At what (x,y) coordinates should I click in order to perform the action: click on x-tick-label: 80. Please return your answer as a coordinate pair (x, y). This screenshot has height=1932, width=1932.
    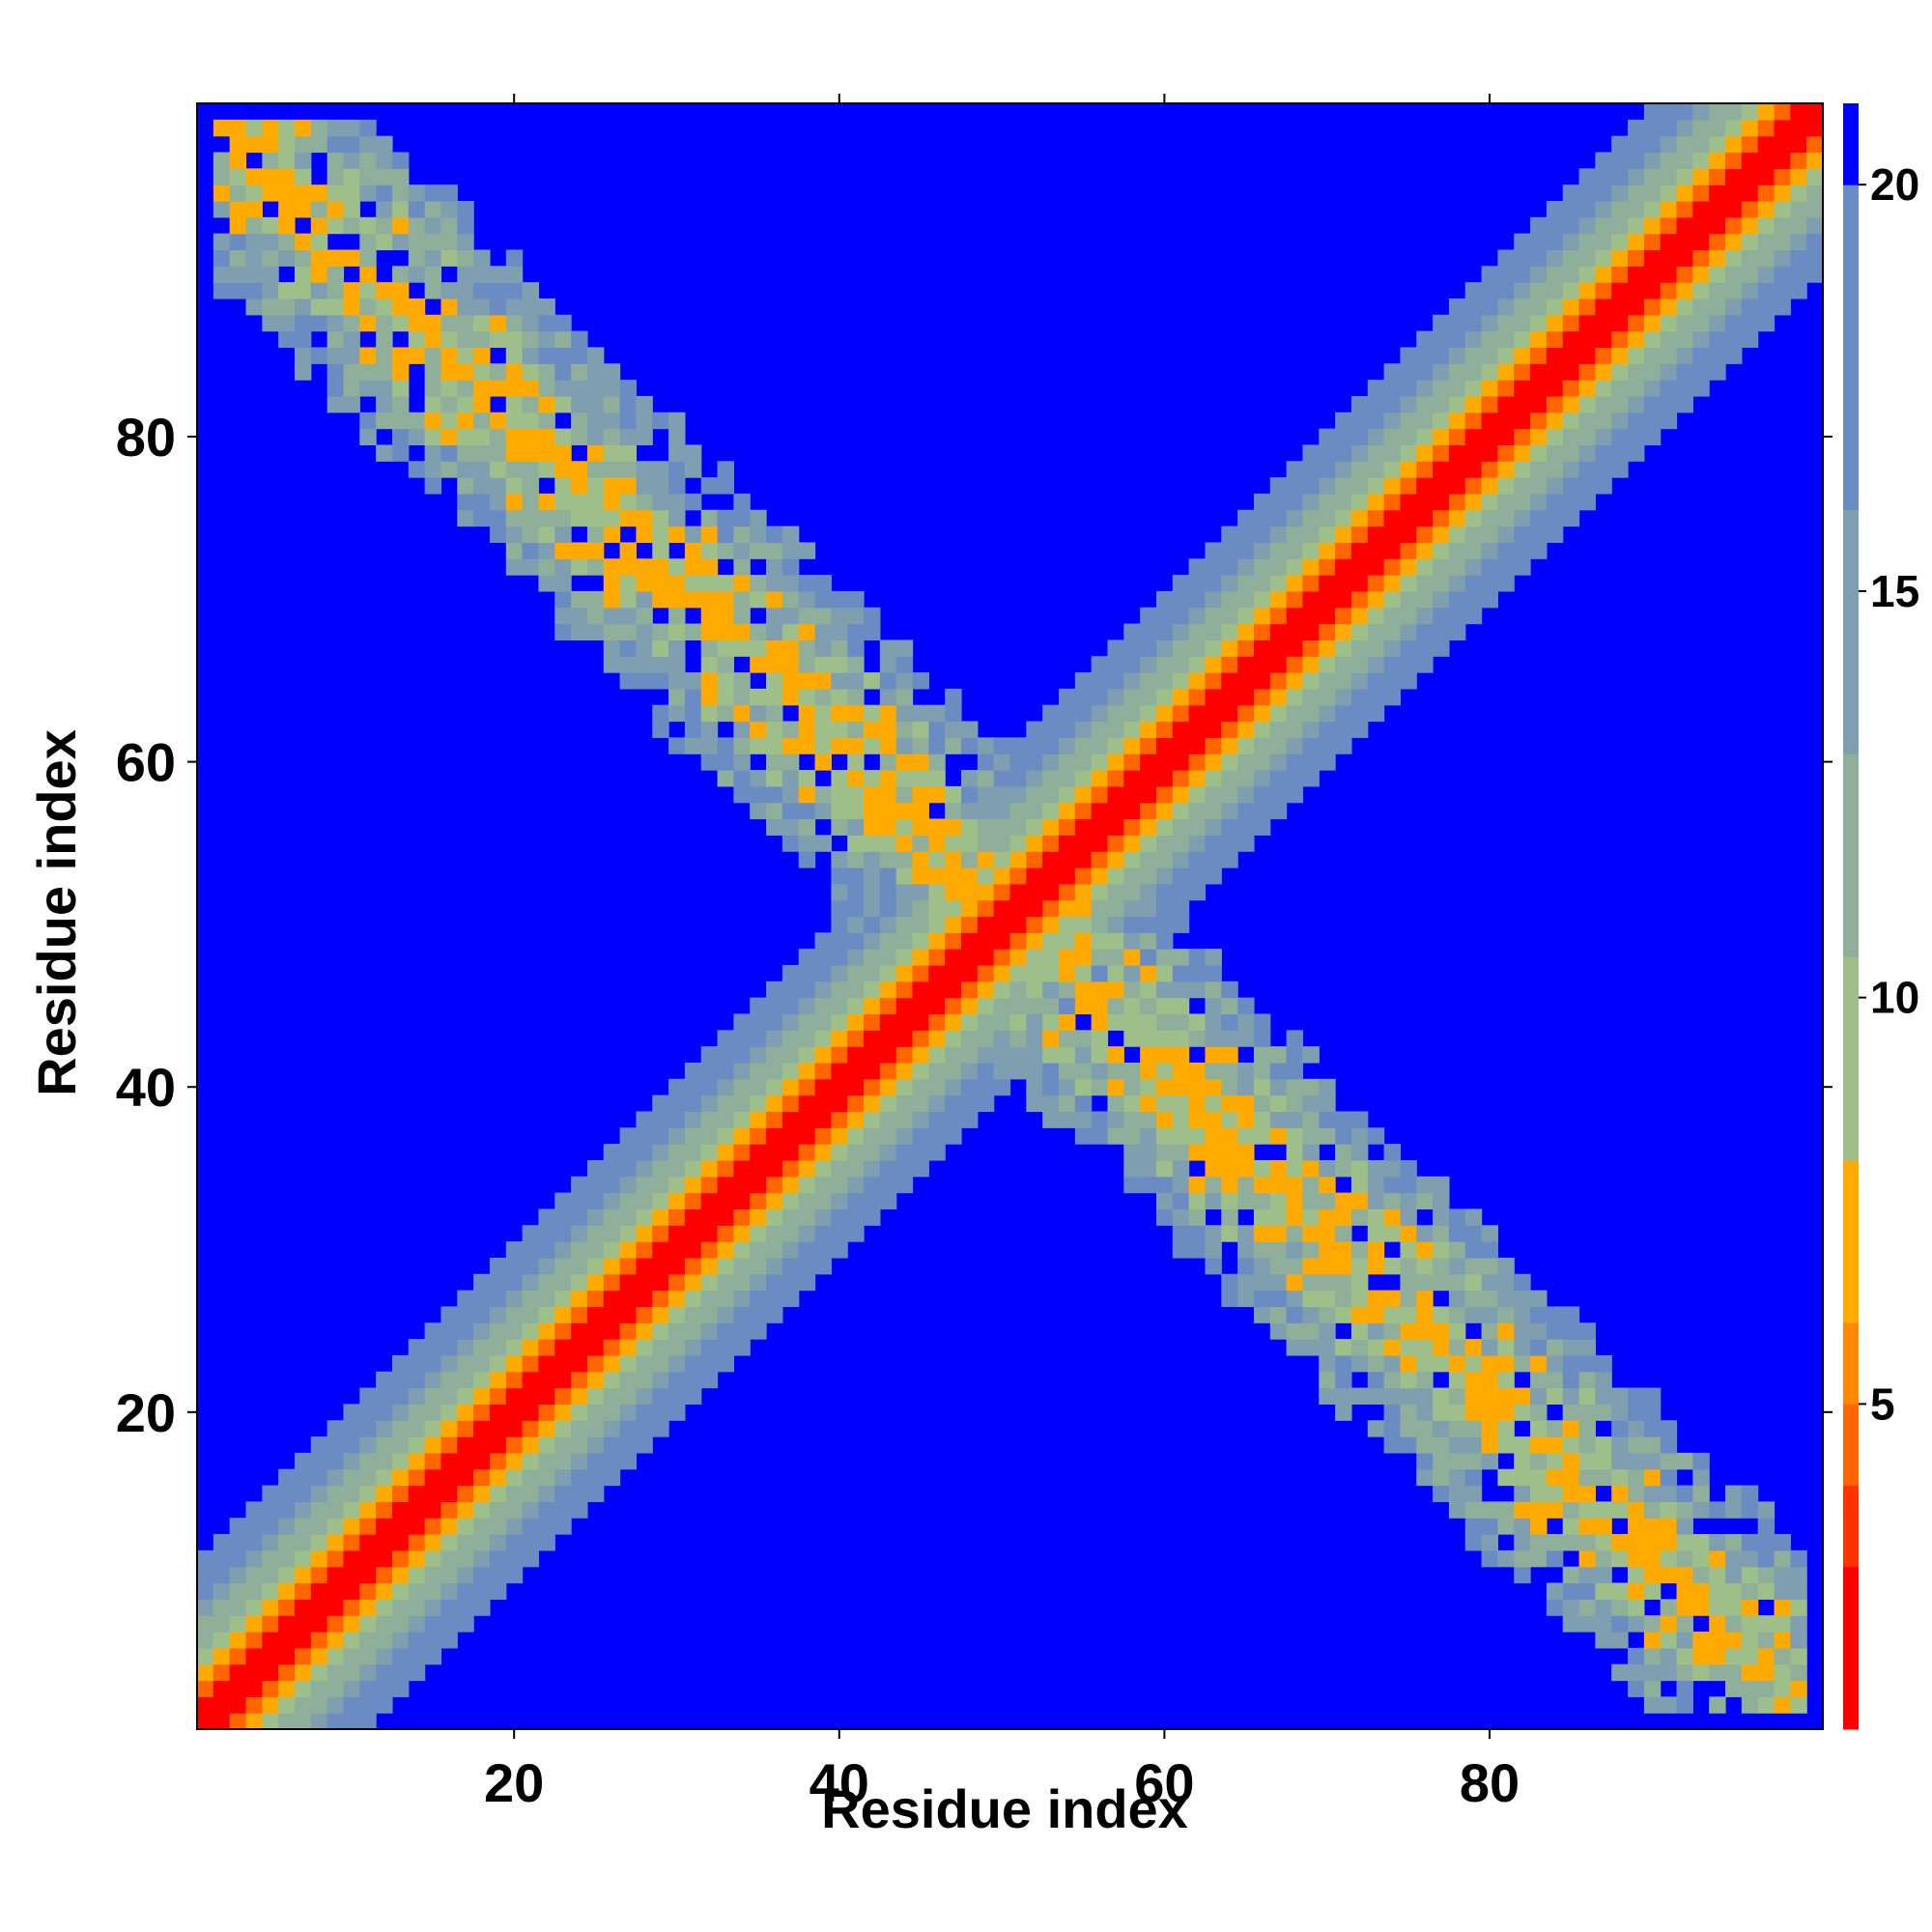
    Looking at the image, I should click on (1490, 1782).